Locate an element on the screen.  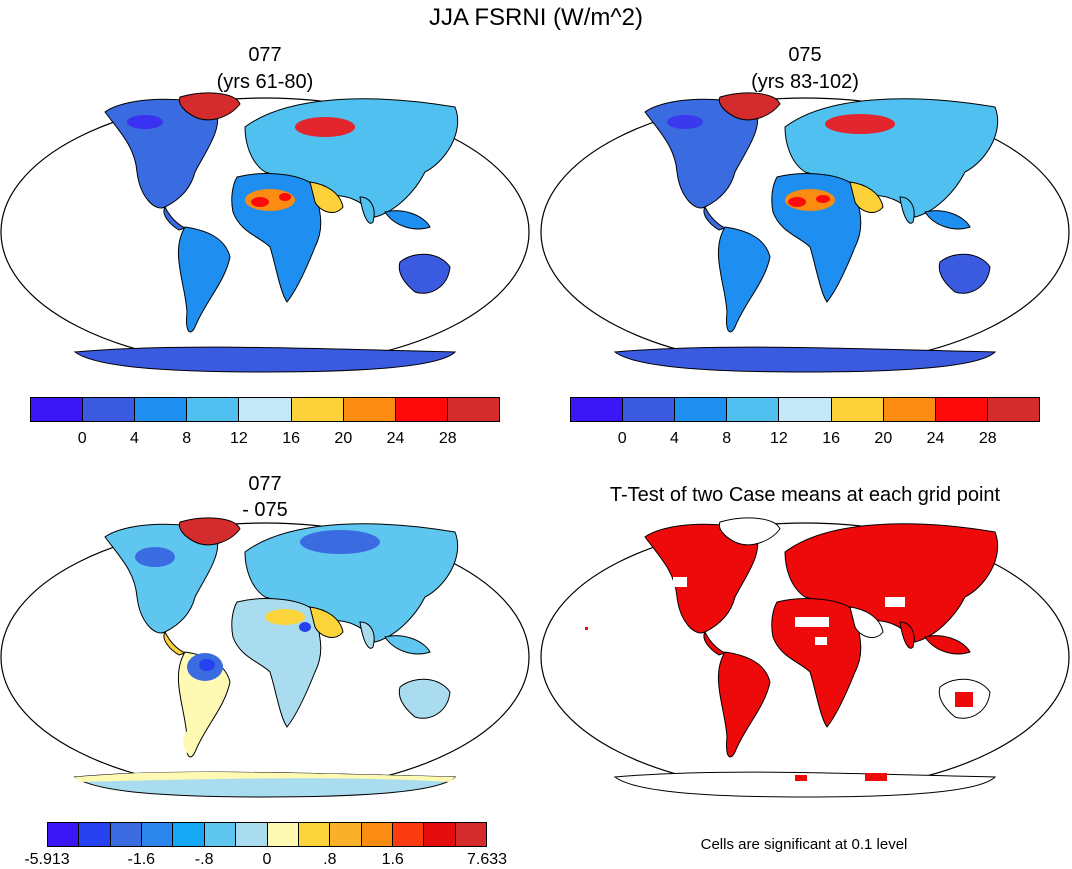
colorbar-case1-label-0: 0 is located at coordinates (82, 438).